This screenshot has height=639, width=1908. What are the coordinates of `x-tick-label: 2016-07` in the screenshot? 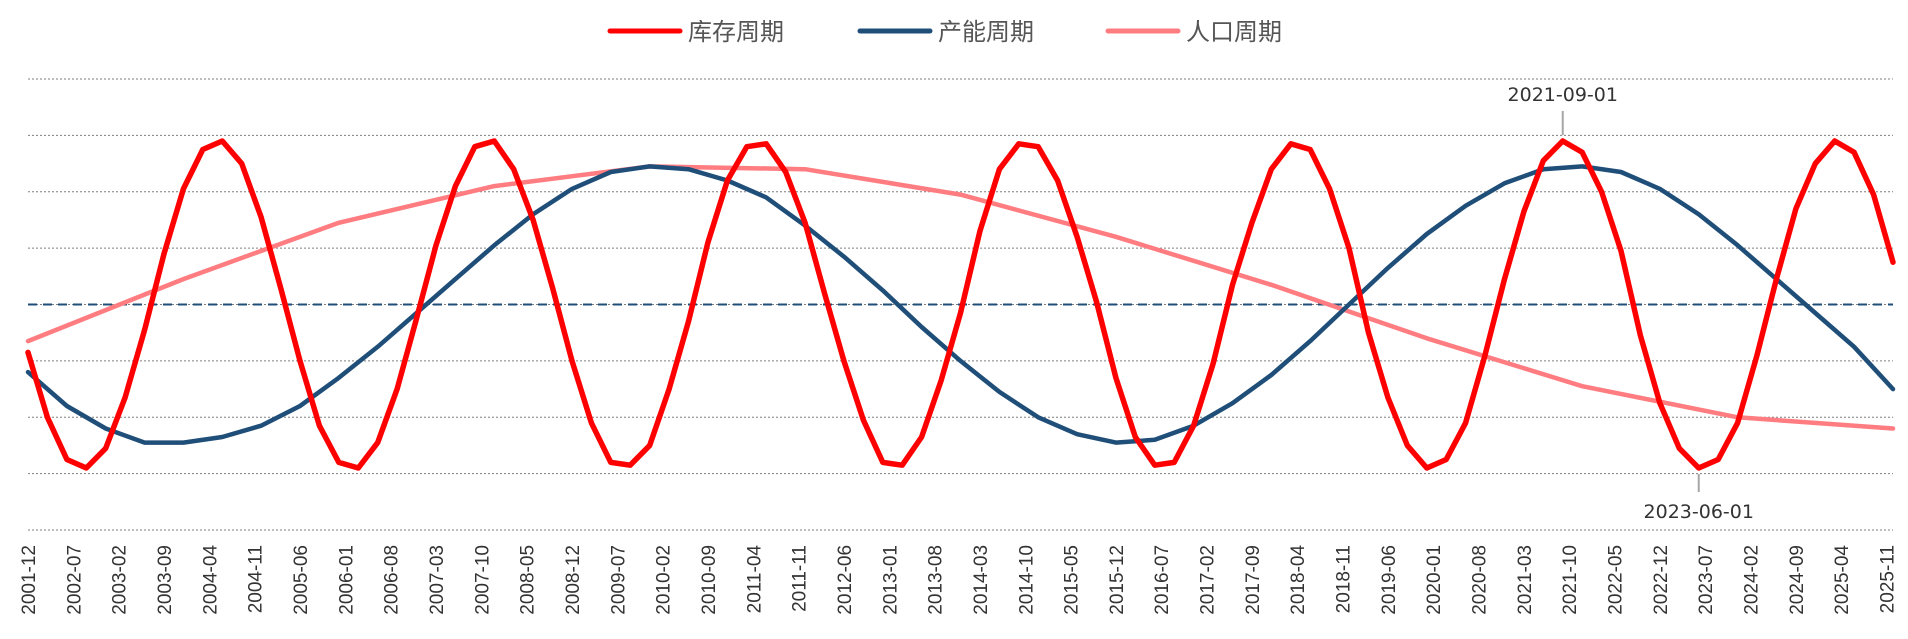 It's located at (1162, 580).